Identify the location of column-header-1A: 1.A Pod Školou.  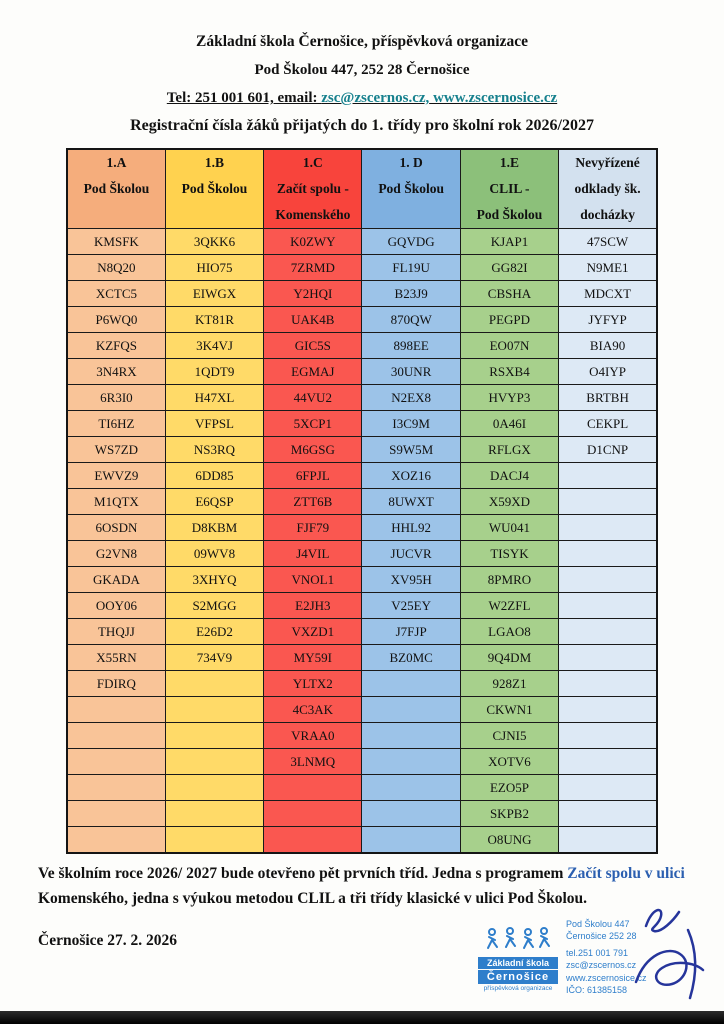
(116, 188).